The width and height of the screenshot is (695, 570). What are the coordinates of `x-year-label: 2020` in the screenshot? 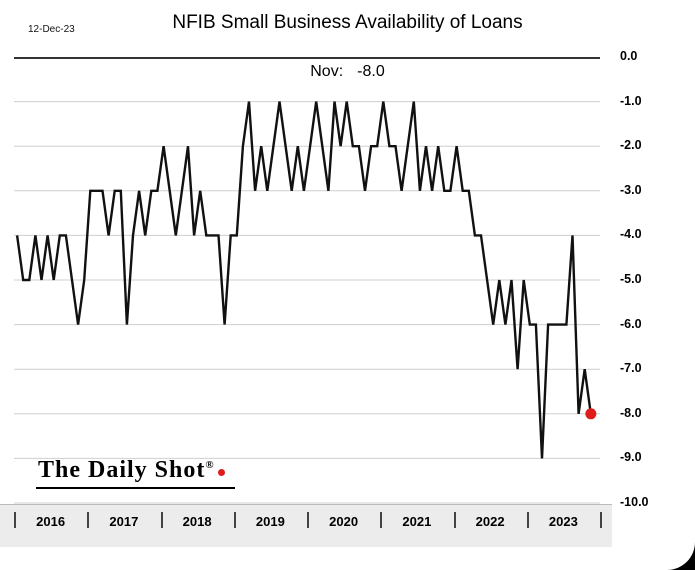 It's located at (344, 521).